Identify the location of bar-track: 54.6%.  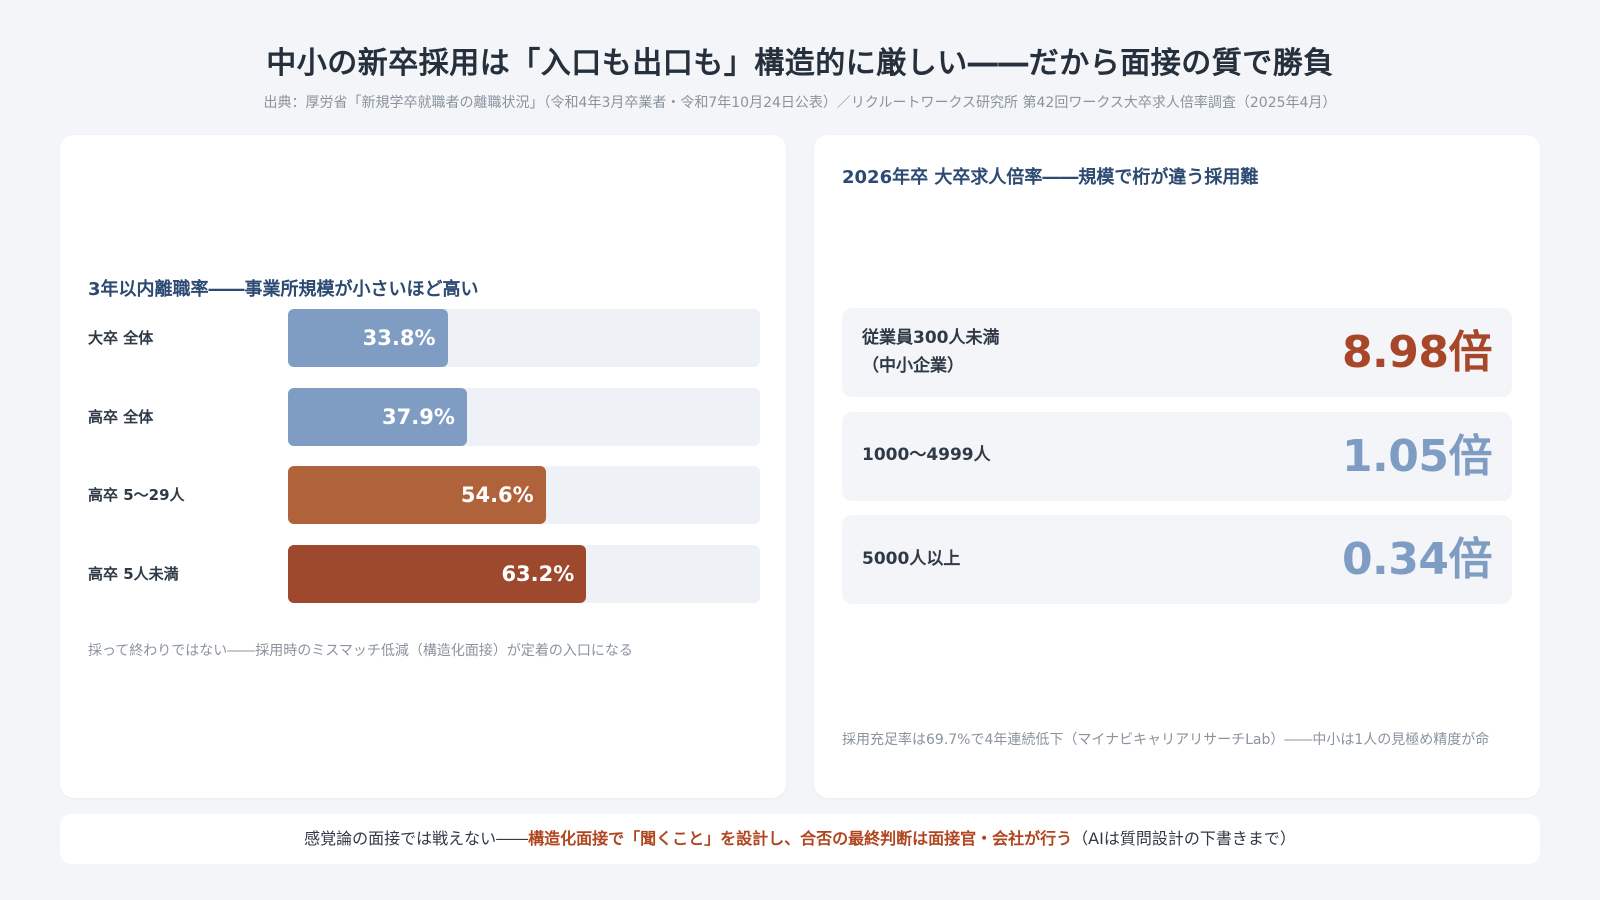
(524, 495).